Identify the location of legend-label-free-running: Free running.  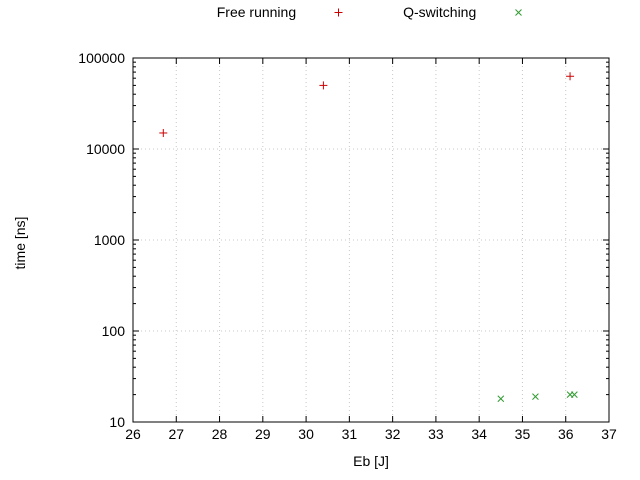
(256, 12).